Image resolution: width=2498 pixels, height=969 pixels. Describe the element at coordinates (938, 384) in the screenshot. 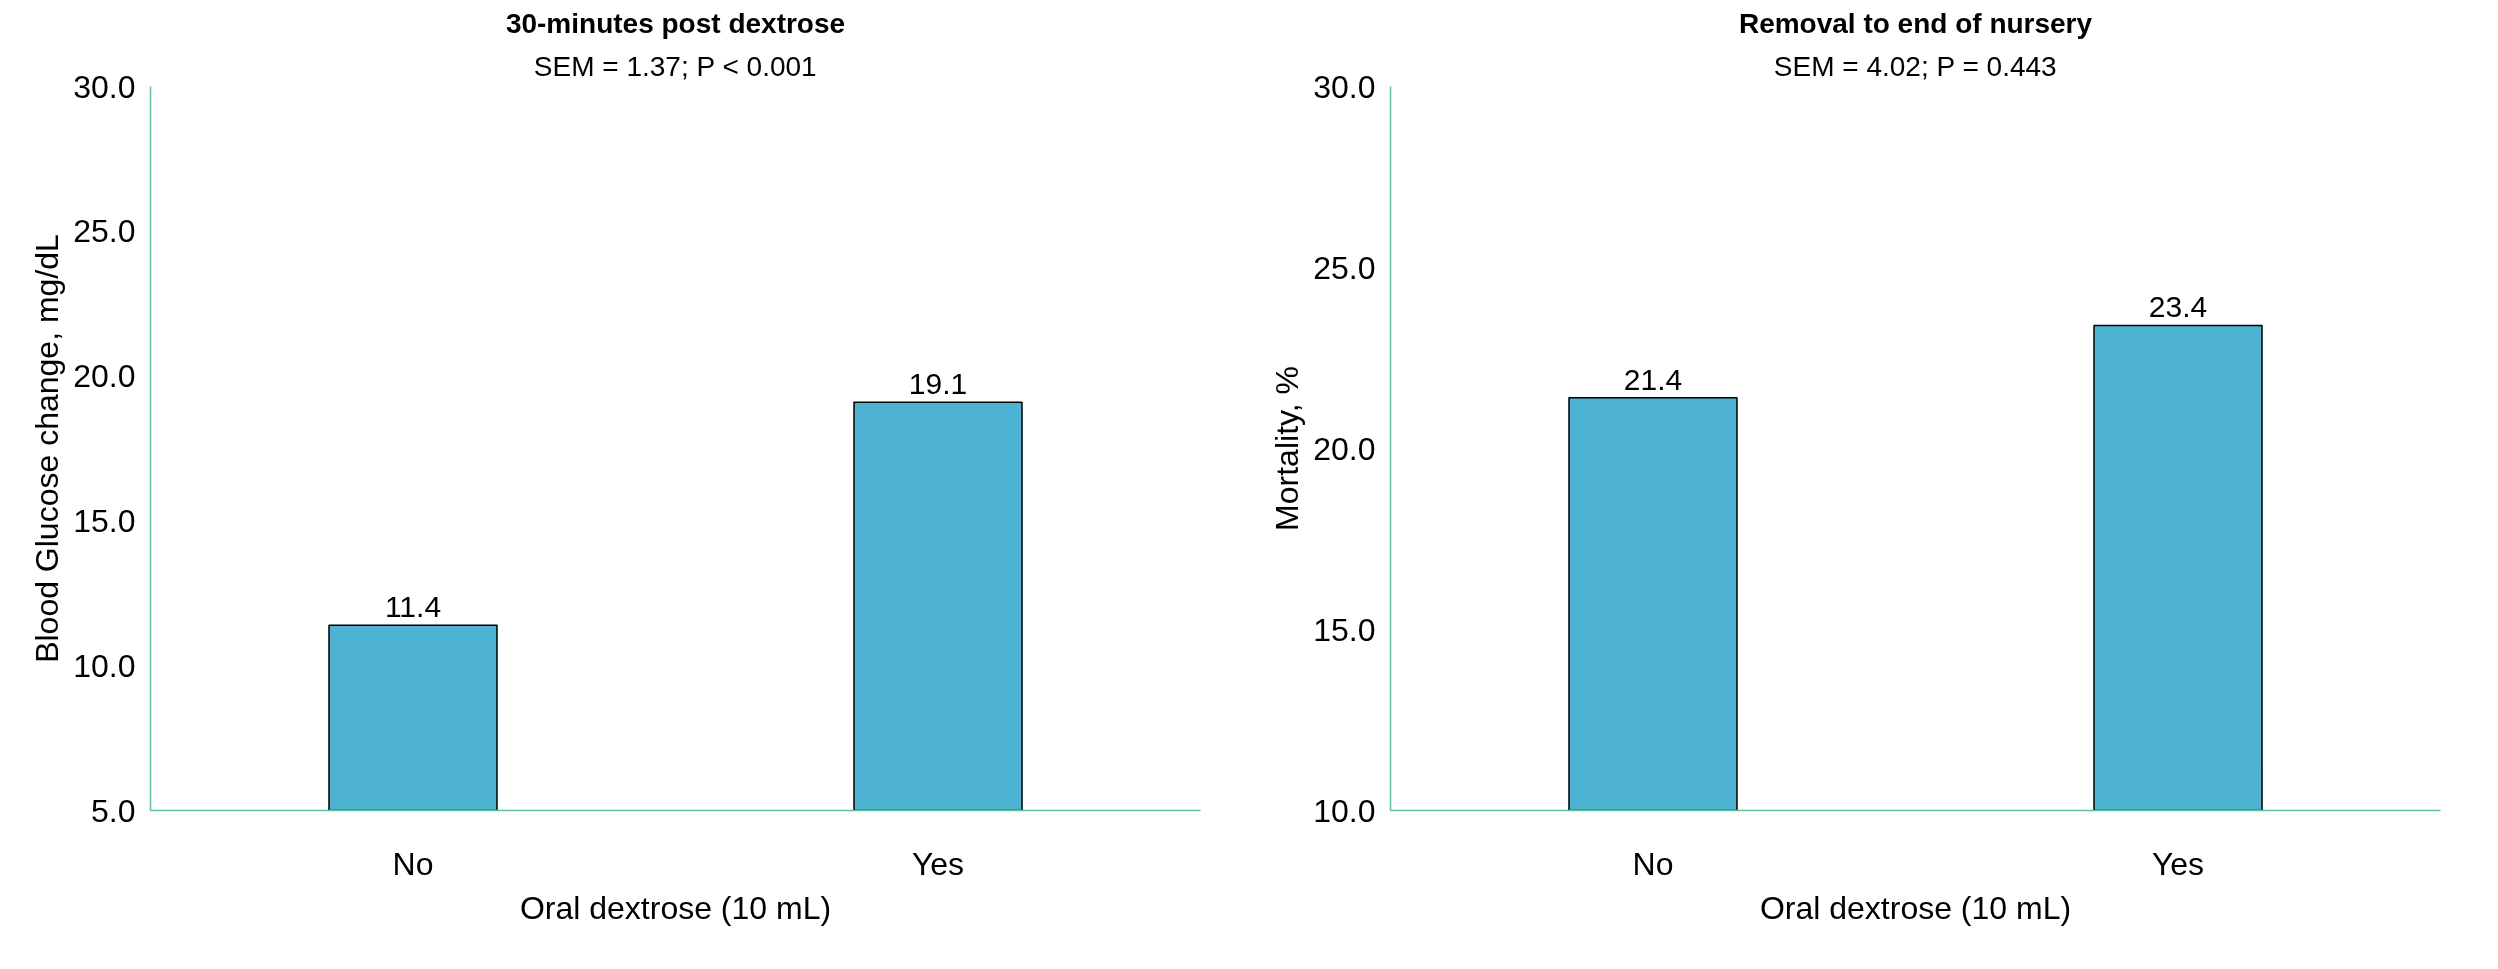

I see `data-label: 19.1` at that location.